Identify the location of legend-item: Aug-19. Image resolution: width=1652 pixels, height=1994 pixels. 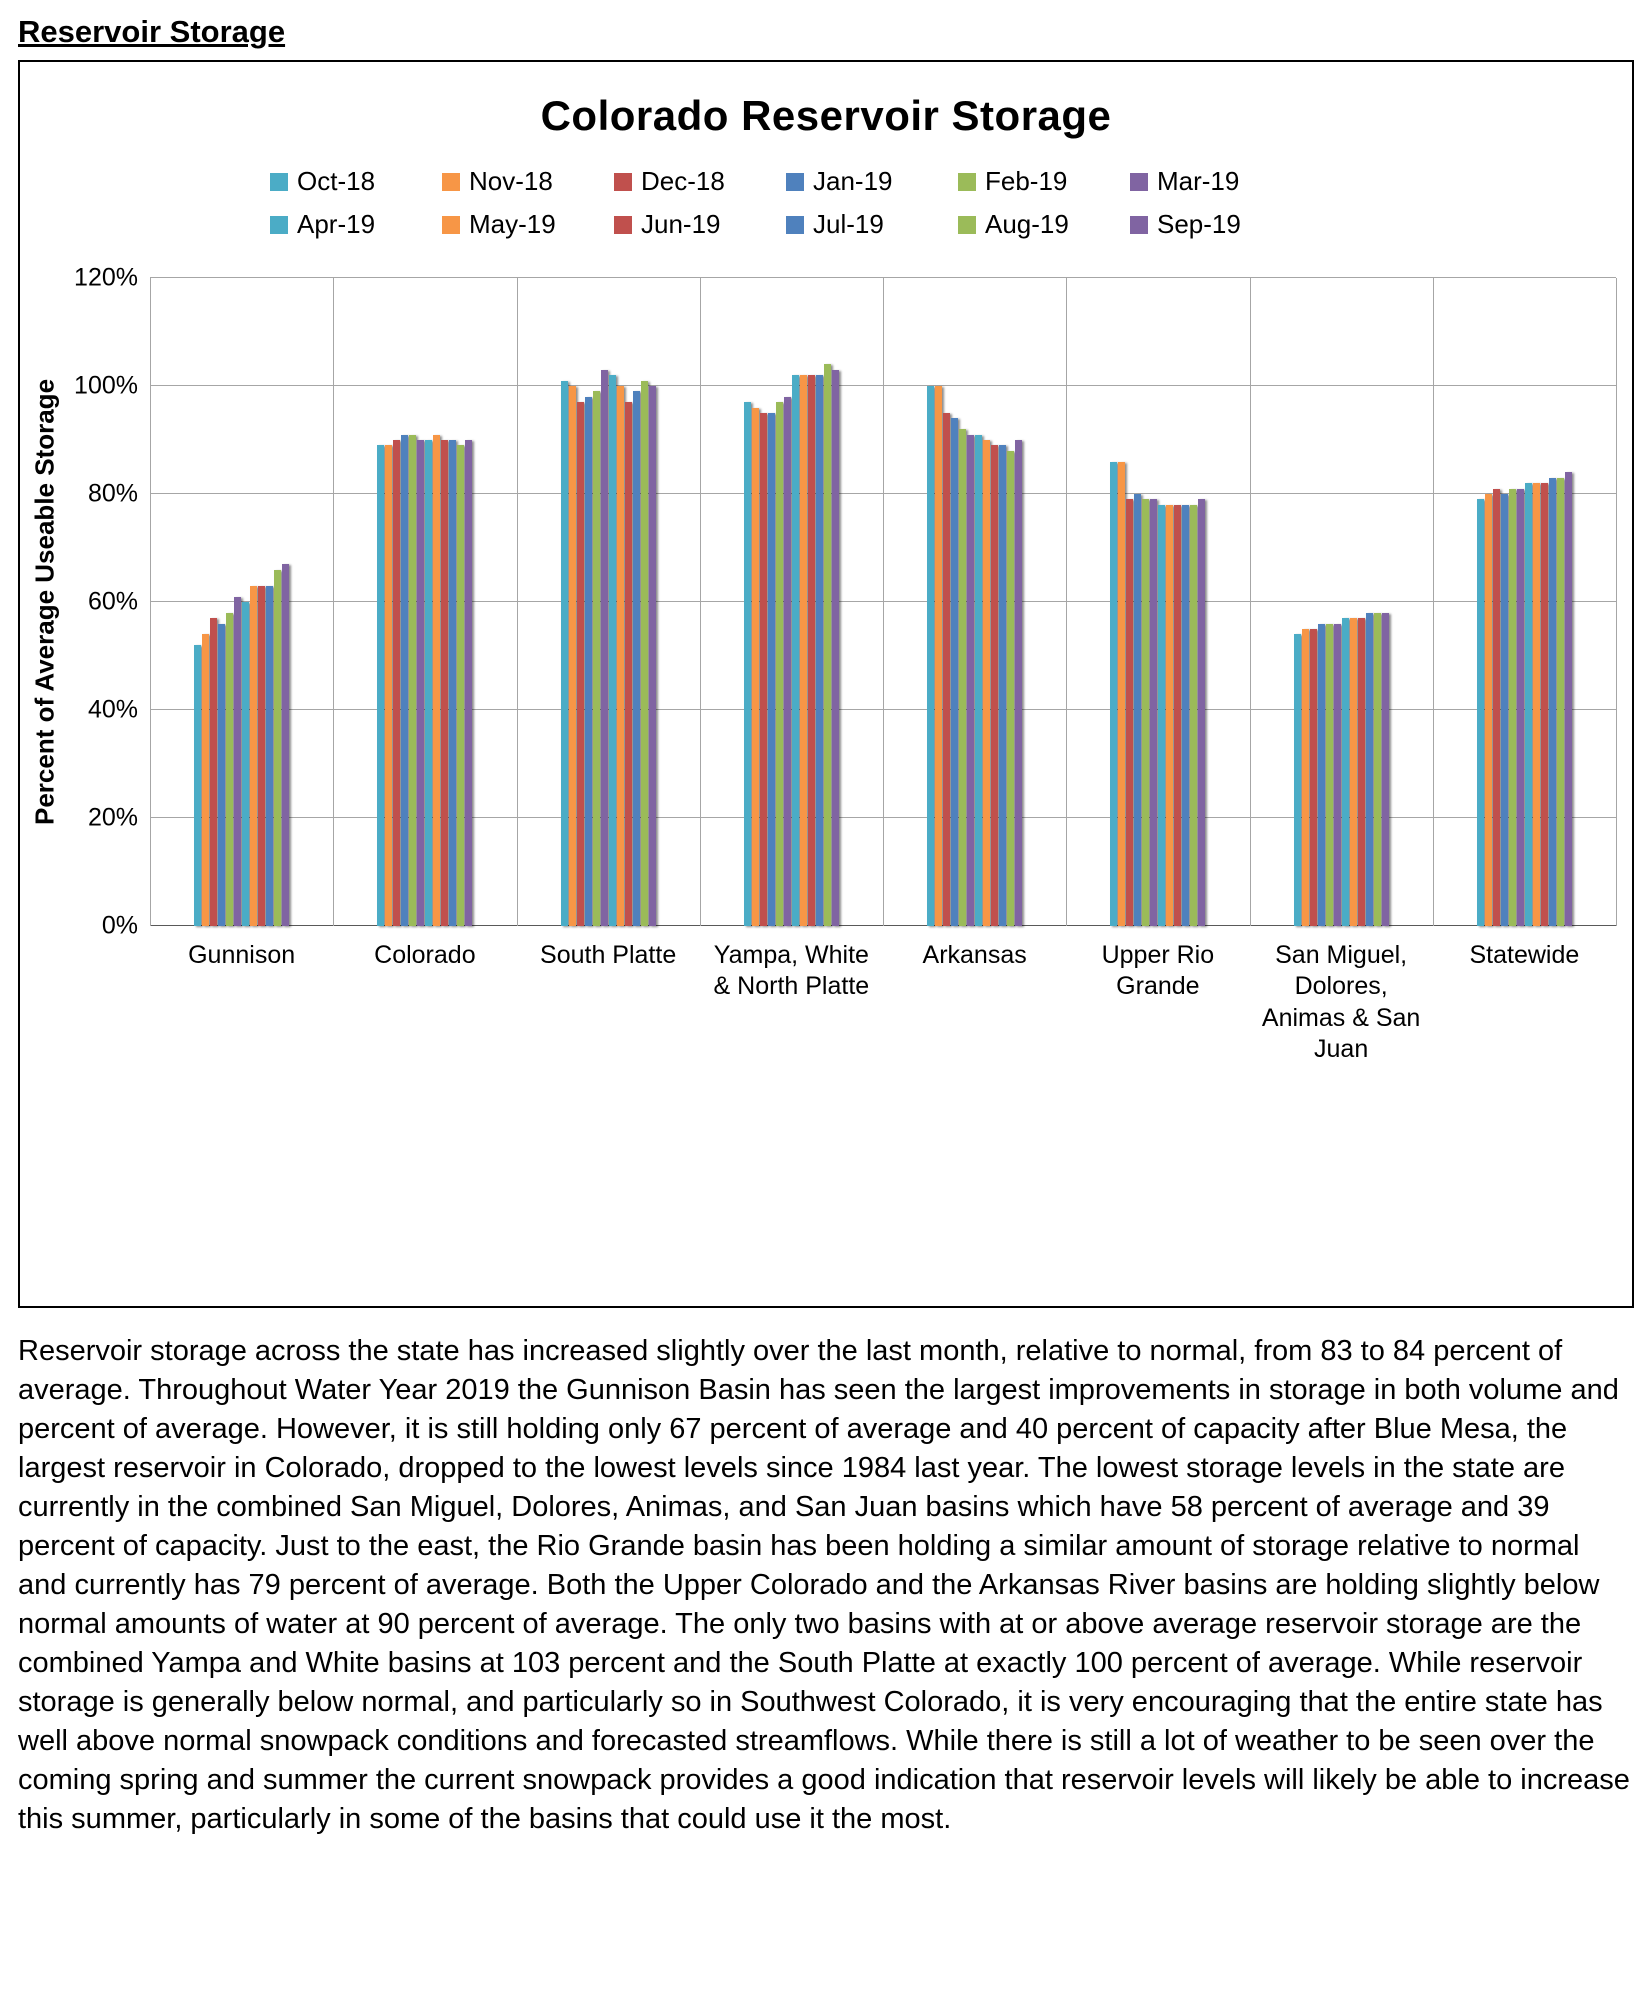
(1044, 224).